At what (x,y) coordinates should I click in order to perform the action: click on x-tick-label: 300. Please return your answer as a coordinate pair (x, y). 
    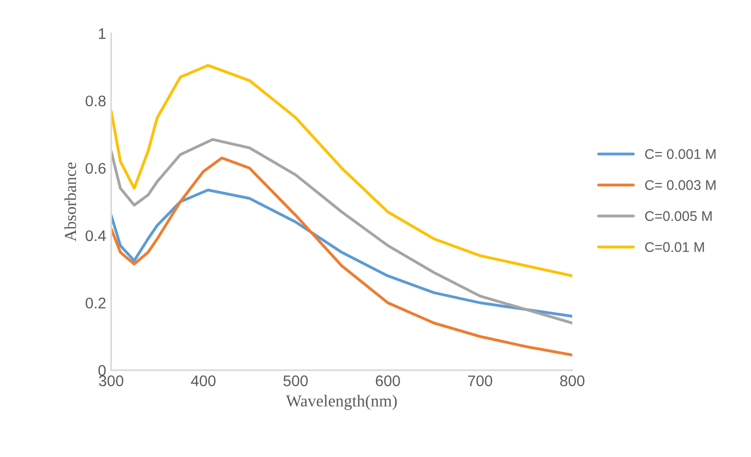
    Looking at the image, I should click on (111, 380).